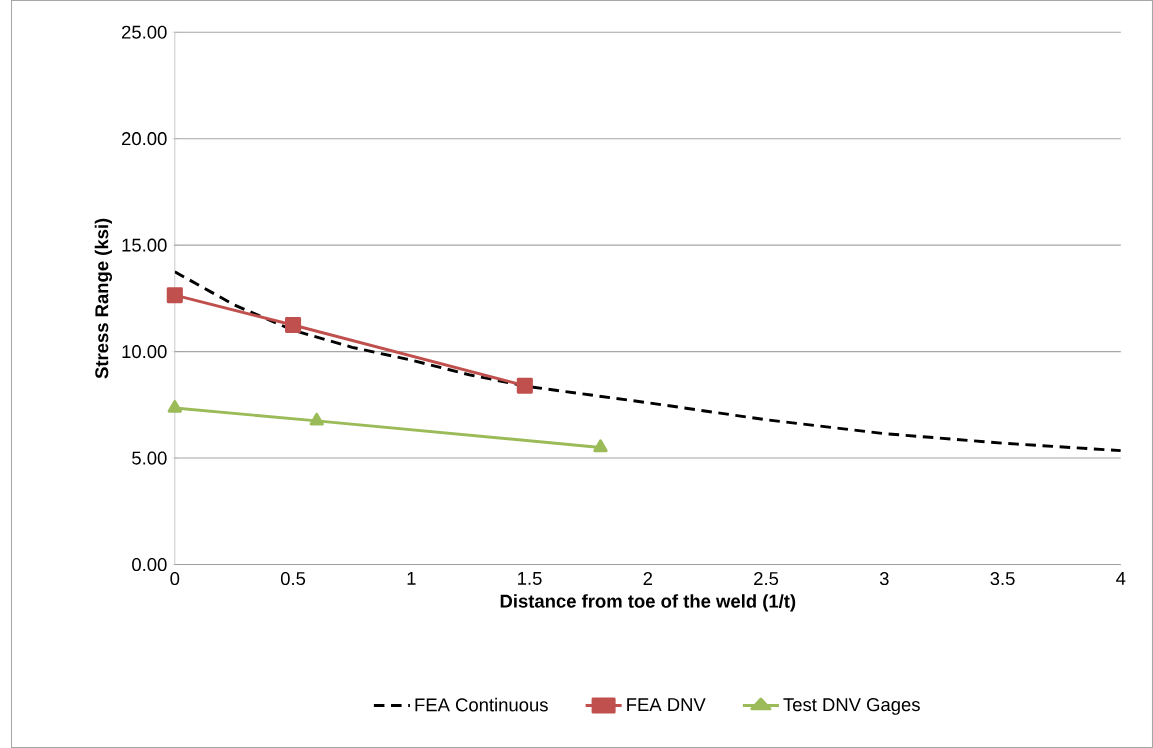 The width and height of the screenshot is (1153, 748). Describe the element at coordinates (766, 578) in the screenshot. I see `x-tick-label: 2.5` at that location.